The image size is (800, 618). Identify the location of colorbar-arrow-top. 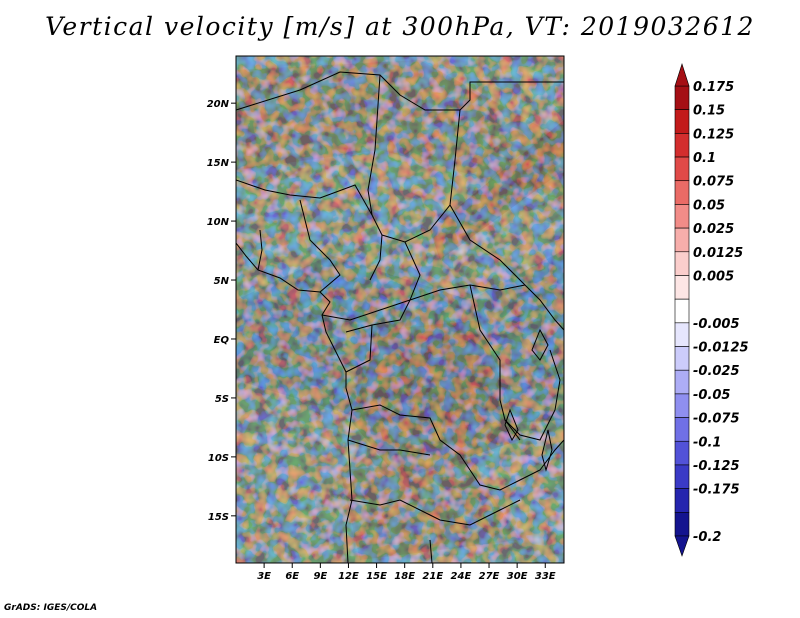
(682, 75).